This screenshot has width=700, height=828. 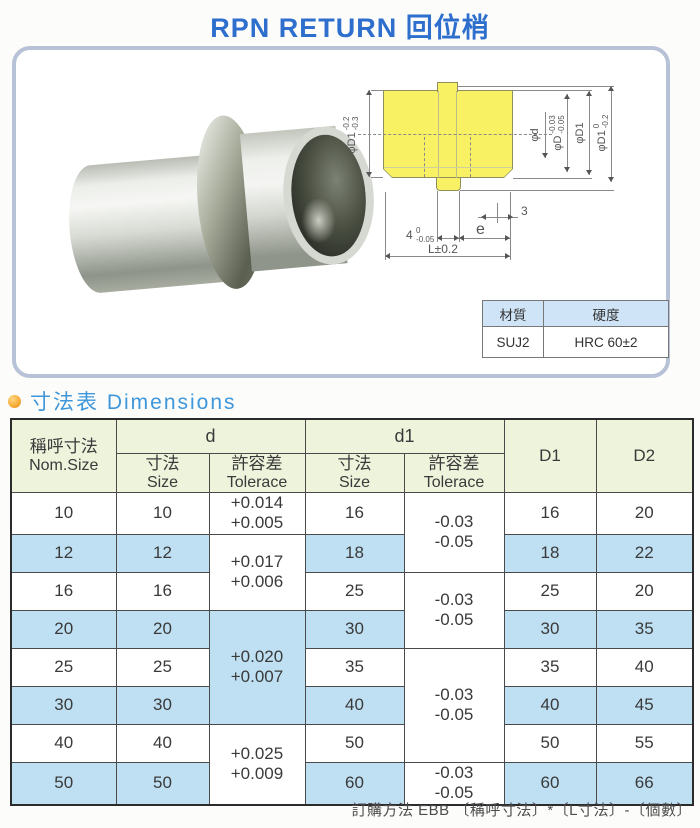 I want to click on cell-d1-size: 60, so click(x=354, y=783).